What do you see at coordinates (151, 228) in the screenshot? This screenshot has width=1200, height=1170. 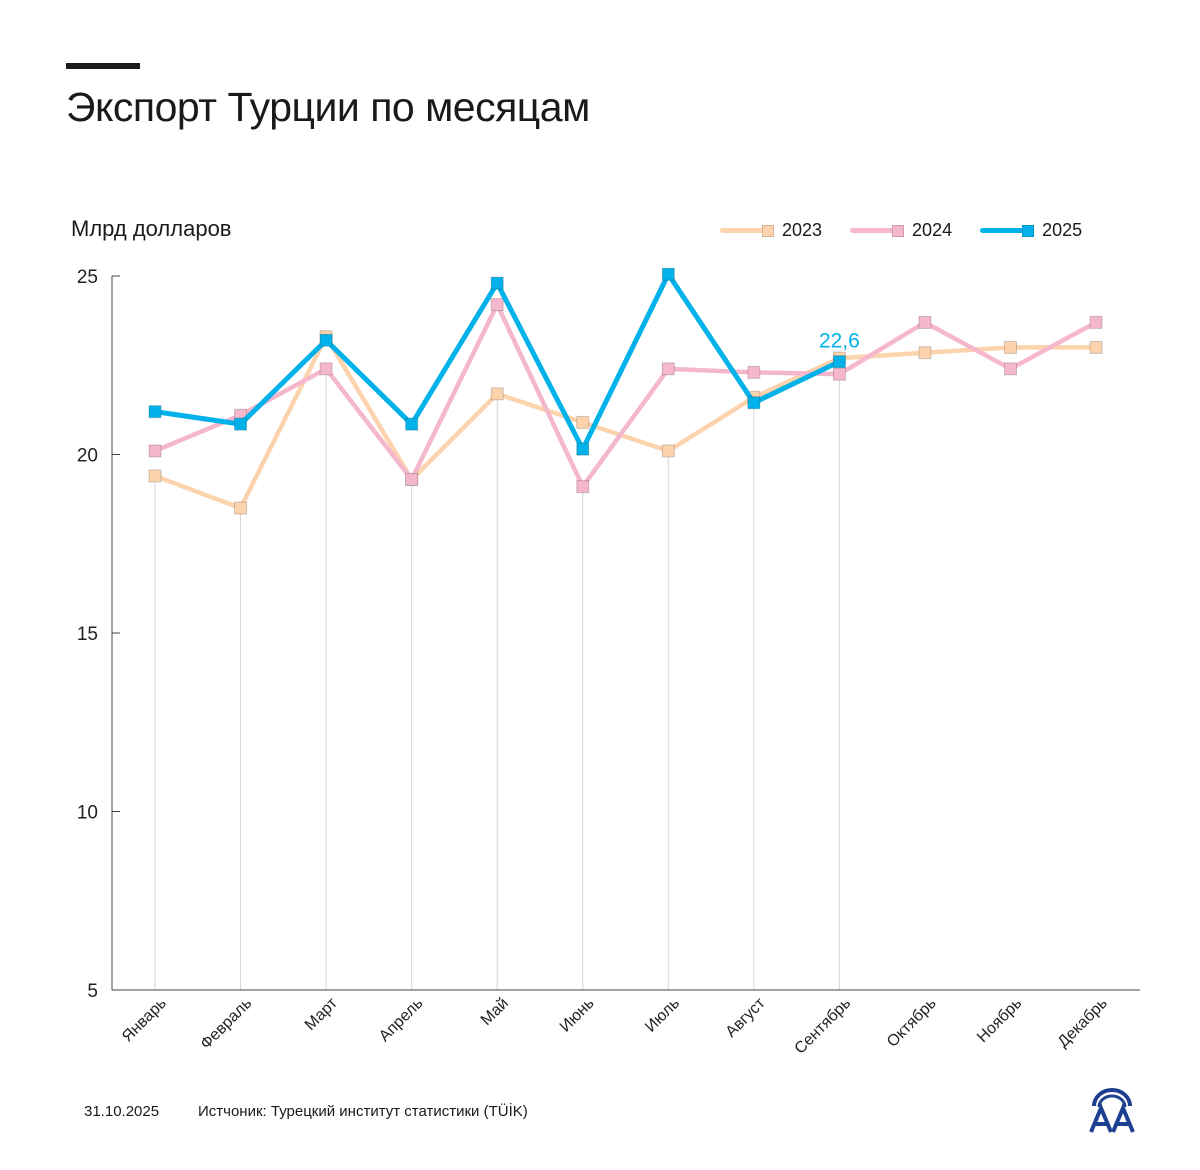 I see `y-axis-label: Млрд долларов` at bounding box center [151, 228].